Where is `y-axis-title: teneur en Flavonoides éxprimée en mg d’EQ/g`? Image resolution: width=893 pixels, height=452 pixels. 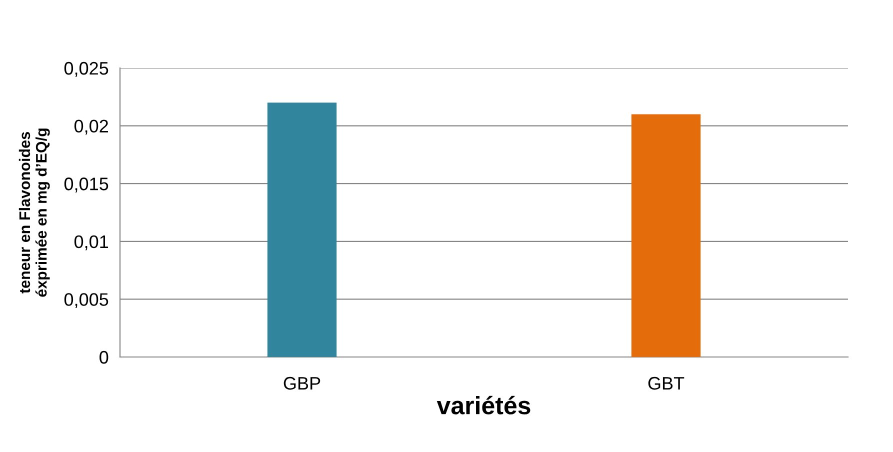
y-axis-title: teneur en Flavonoides éxprimée en mg d’EQ/g is located at coordinates (34, 212).